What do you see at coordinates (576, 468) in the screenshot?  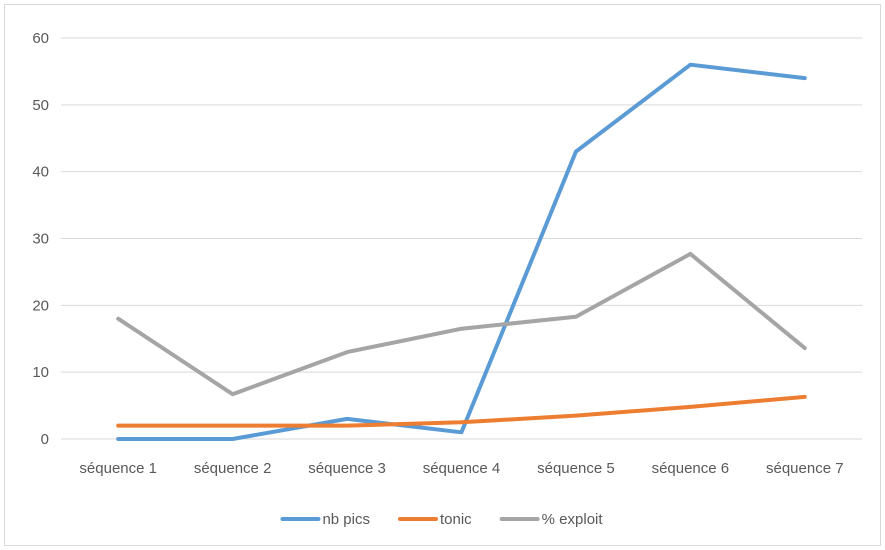 I see `x-tick-label: séquence 5` at bounding box center [576, 468].